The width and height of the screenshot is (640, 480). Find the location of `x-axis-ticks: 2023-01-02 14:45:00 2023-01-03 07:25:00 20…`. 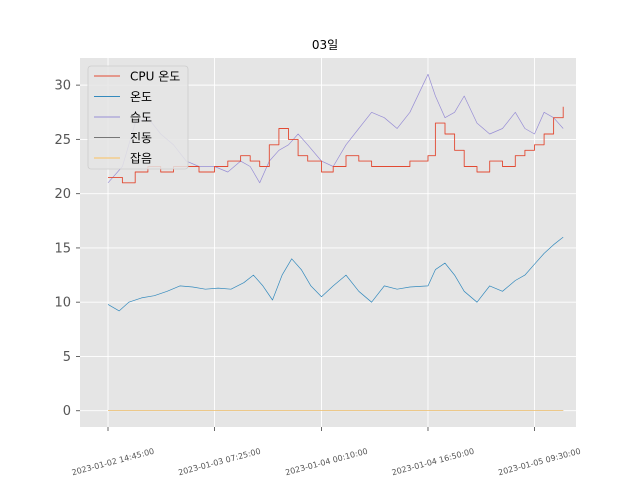

x-axis-ticks: 2023-01-02 14:45:00 2023-01-03 07:25:00 20… is located at coordinates (326, 452).